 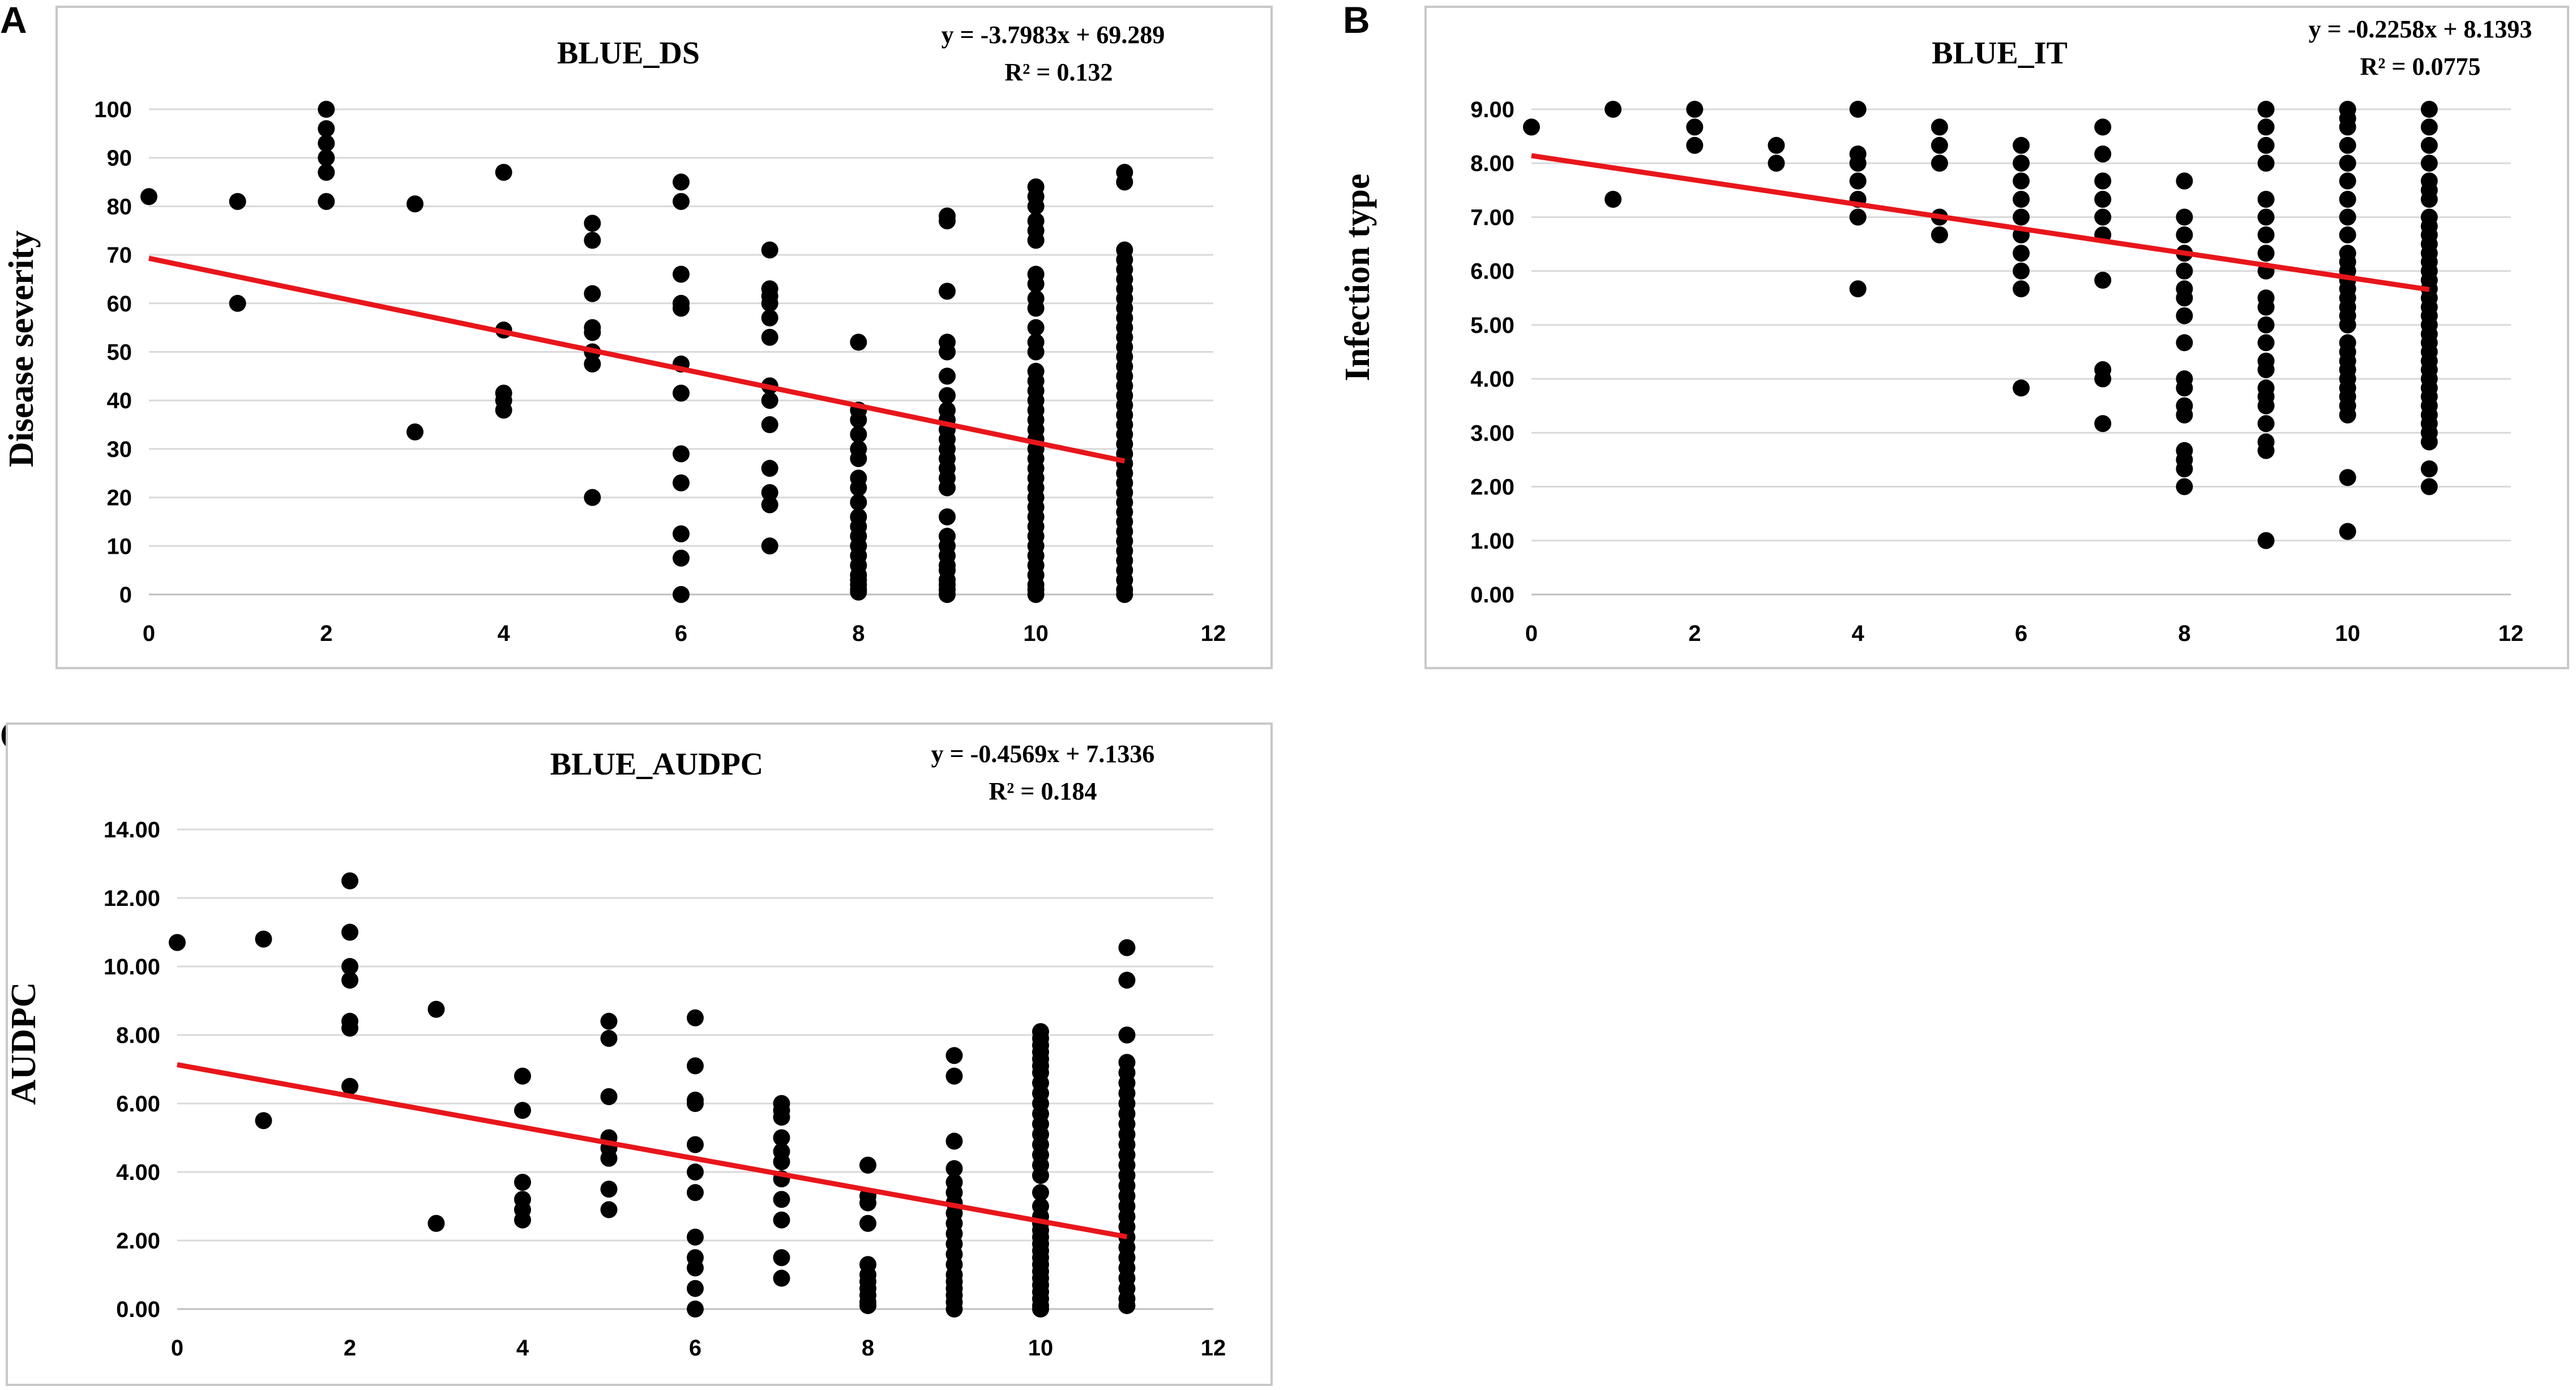 What do you see at coordinates (125, 595) in the screenshot?
I see `y-tick-label-a: 0` at bounding box center [125, 595].